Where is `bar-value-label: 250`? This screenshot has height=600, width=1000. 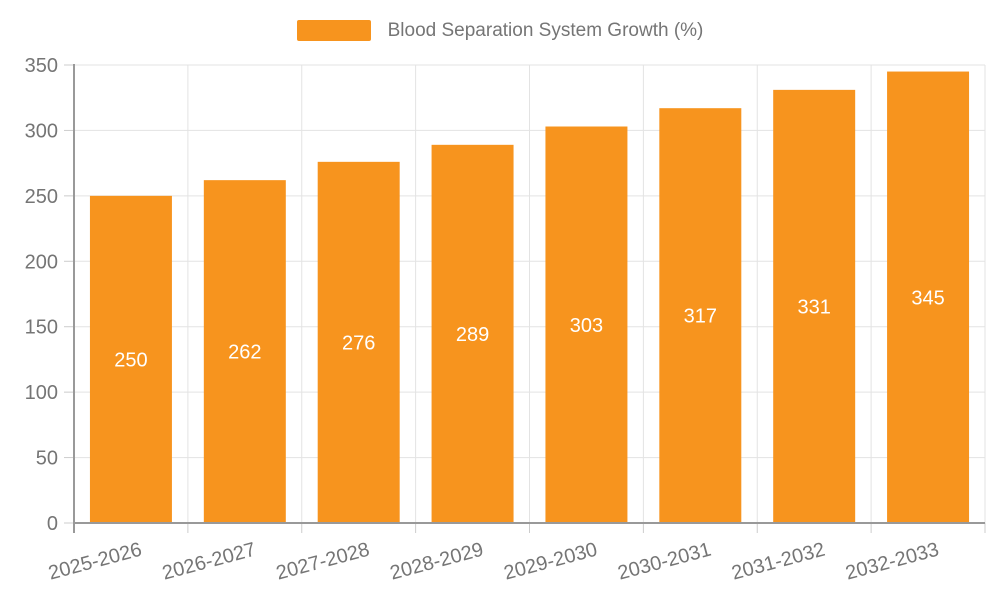
bar-value-label: 250 is located at coordinates (130, 360).